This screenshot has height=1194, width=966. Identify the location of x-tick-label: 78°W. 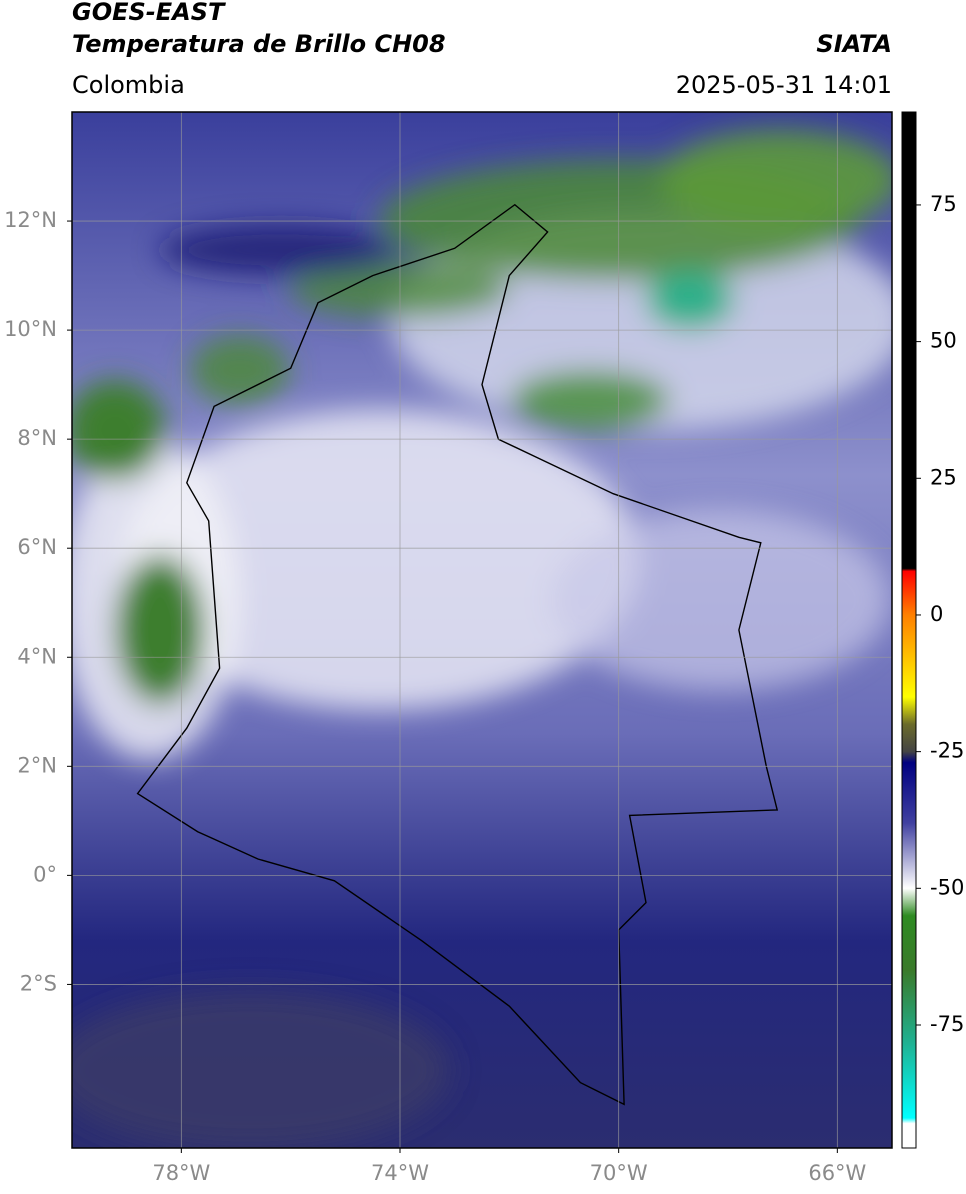
(181, 1173).